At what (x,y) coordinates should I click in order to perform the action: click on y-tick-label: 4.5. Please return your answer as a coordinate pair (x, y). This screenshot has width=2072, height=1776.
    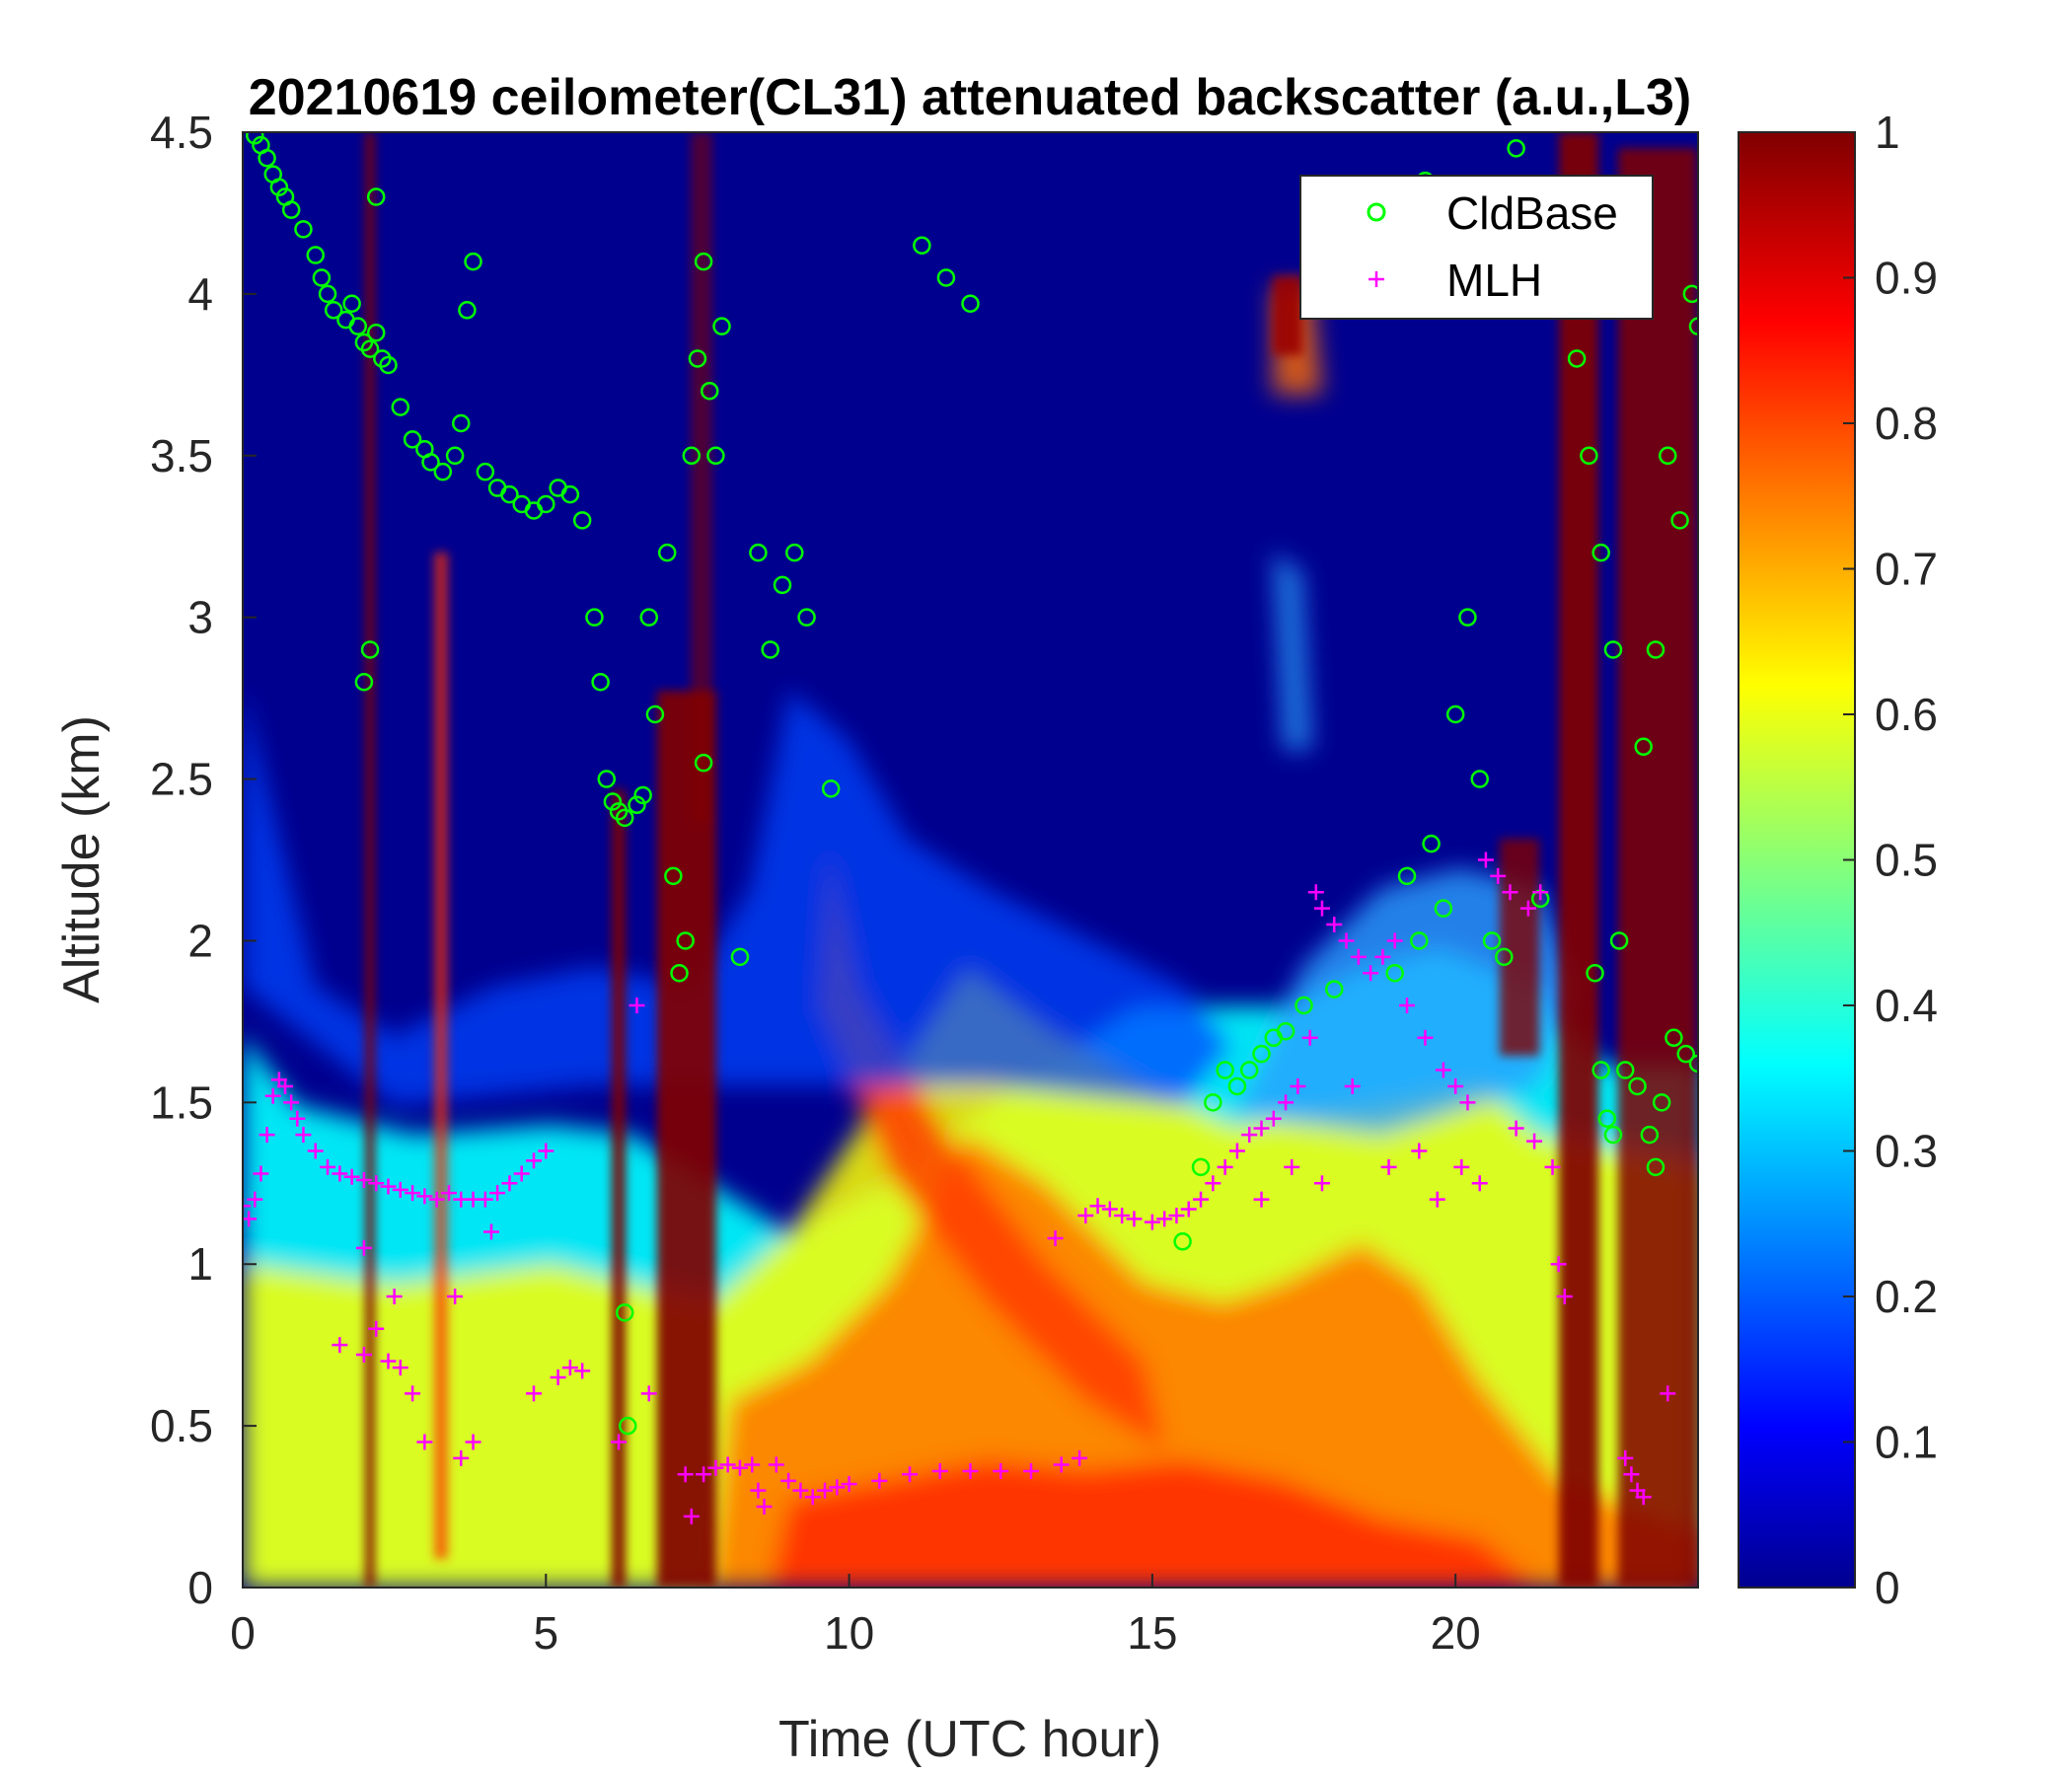
    Looking at the image, I should click on (181, 132).